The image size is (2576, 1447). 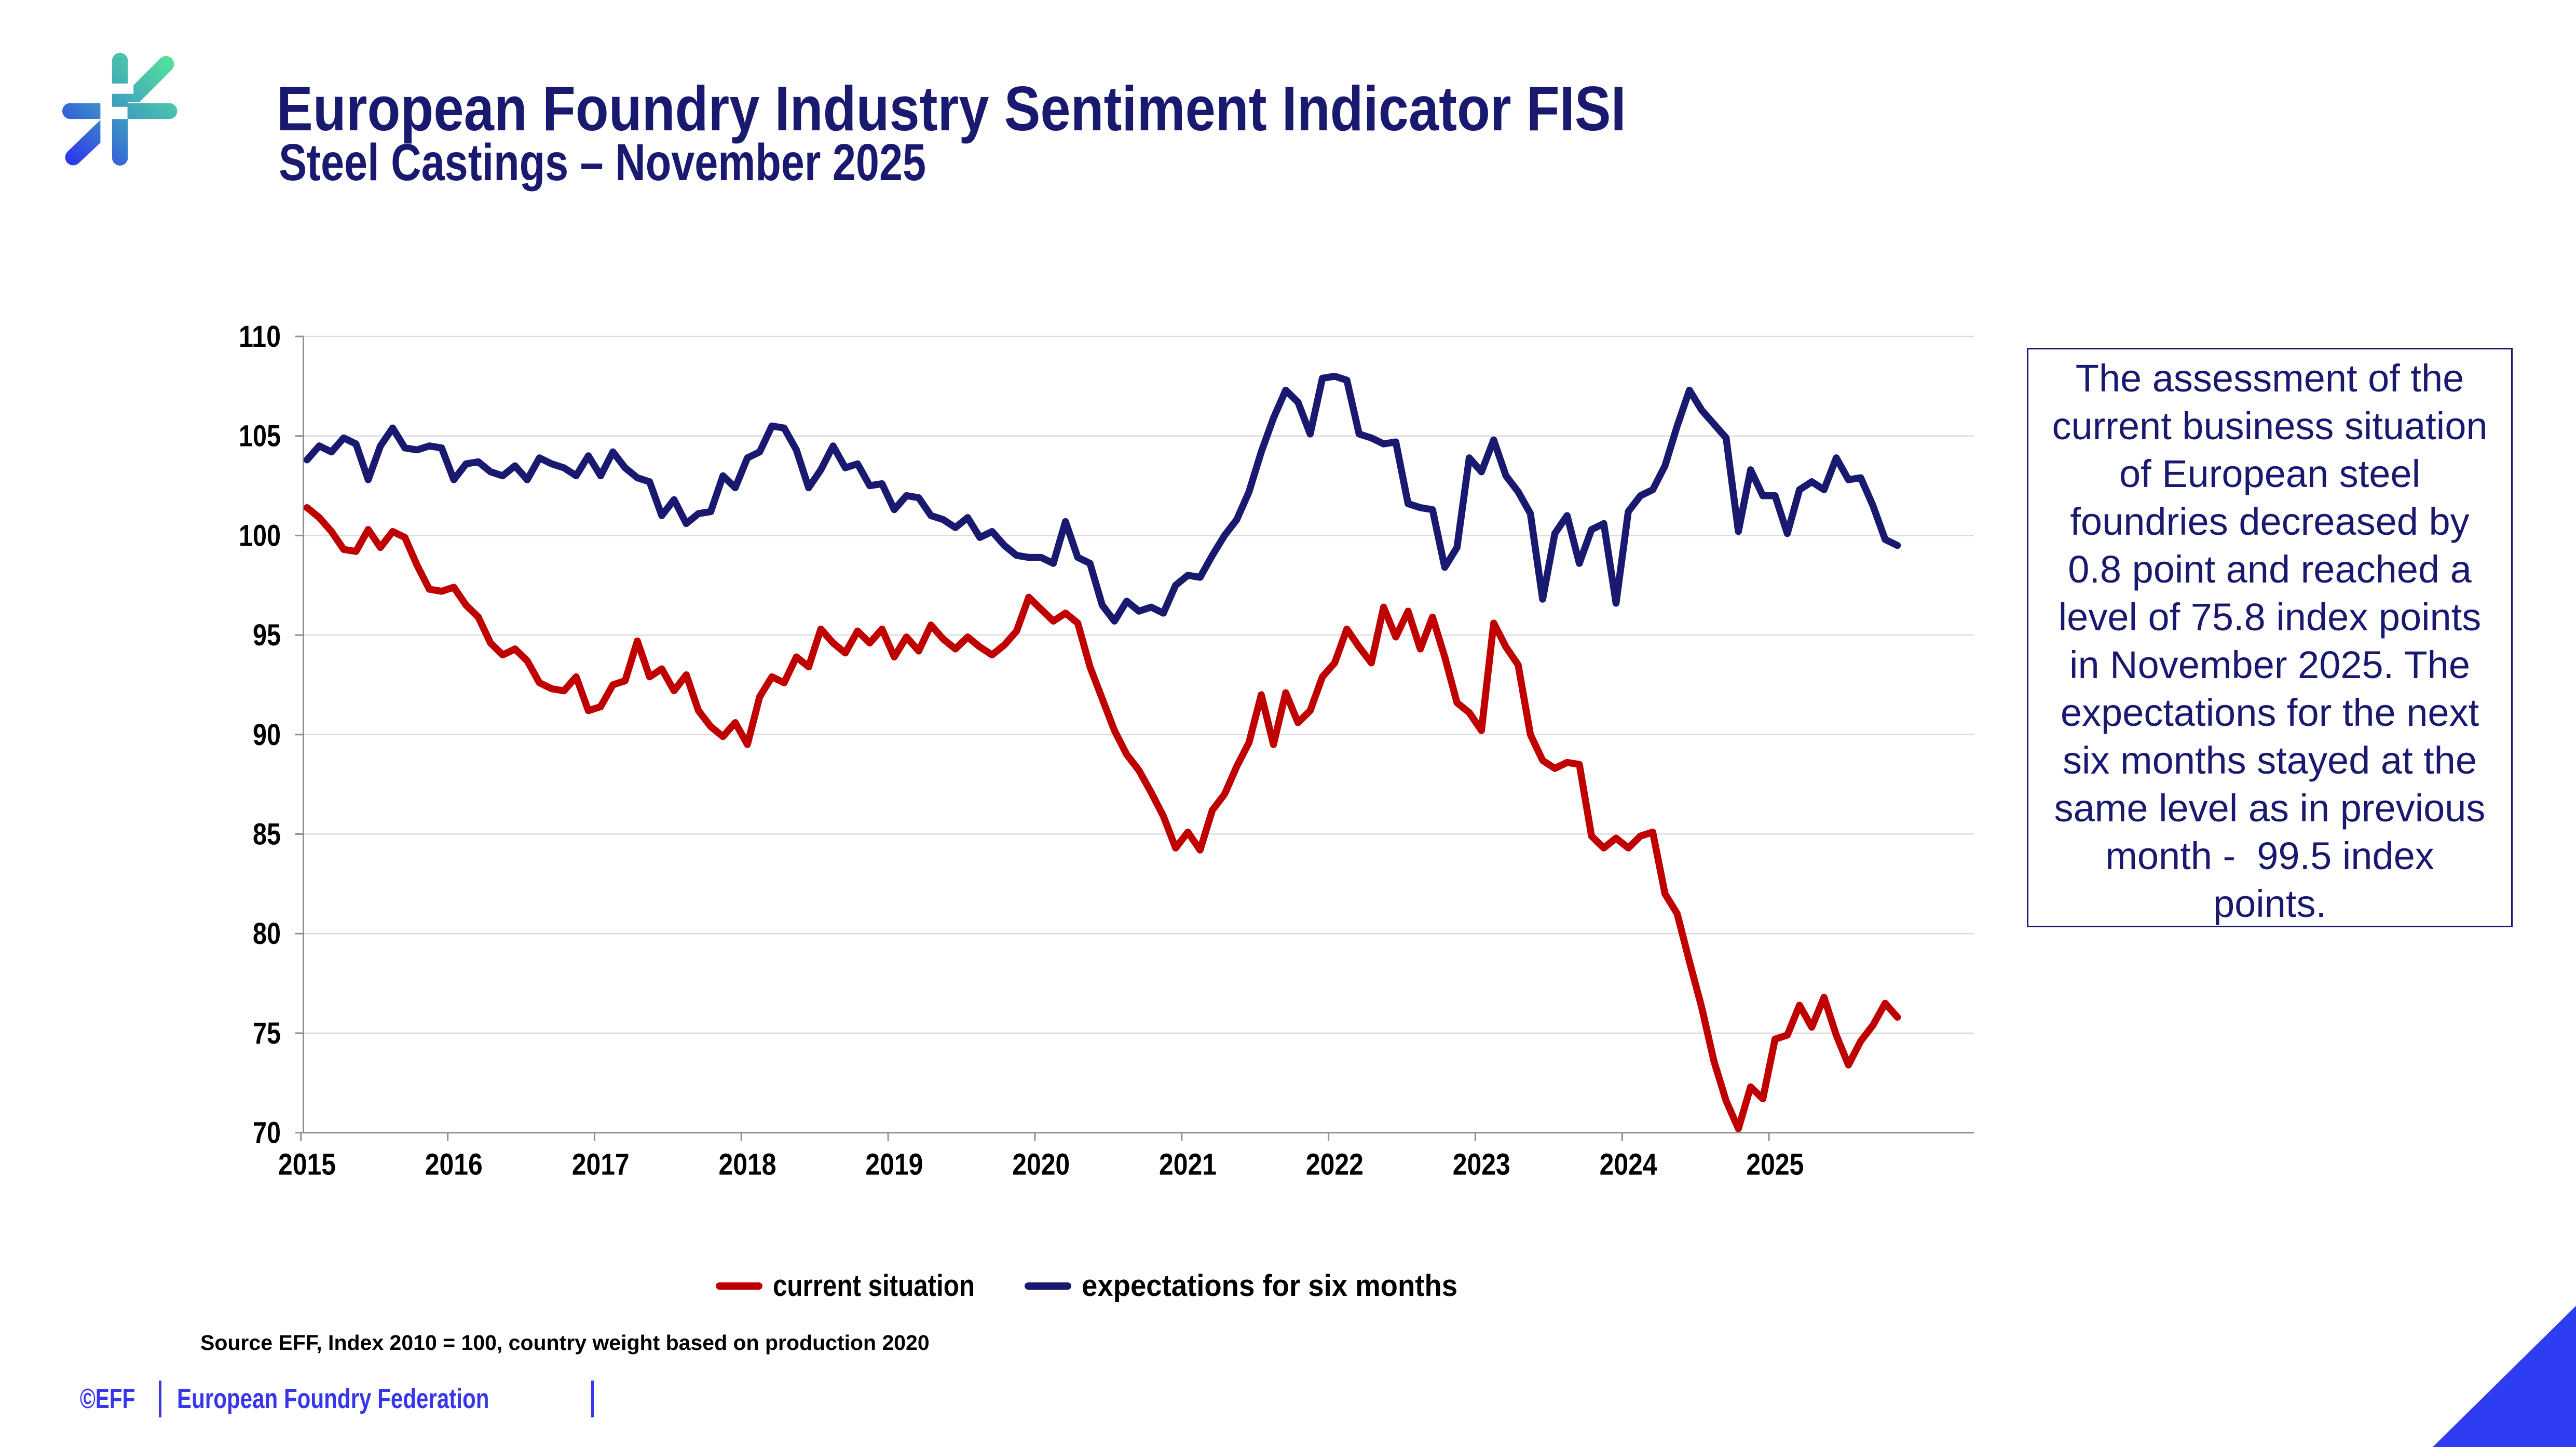 What do you see at coordinates (747, 1165) in the screenshot?
I see `svg-text: 2018` at bounding box center [747, 1165].